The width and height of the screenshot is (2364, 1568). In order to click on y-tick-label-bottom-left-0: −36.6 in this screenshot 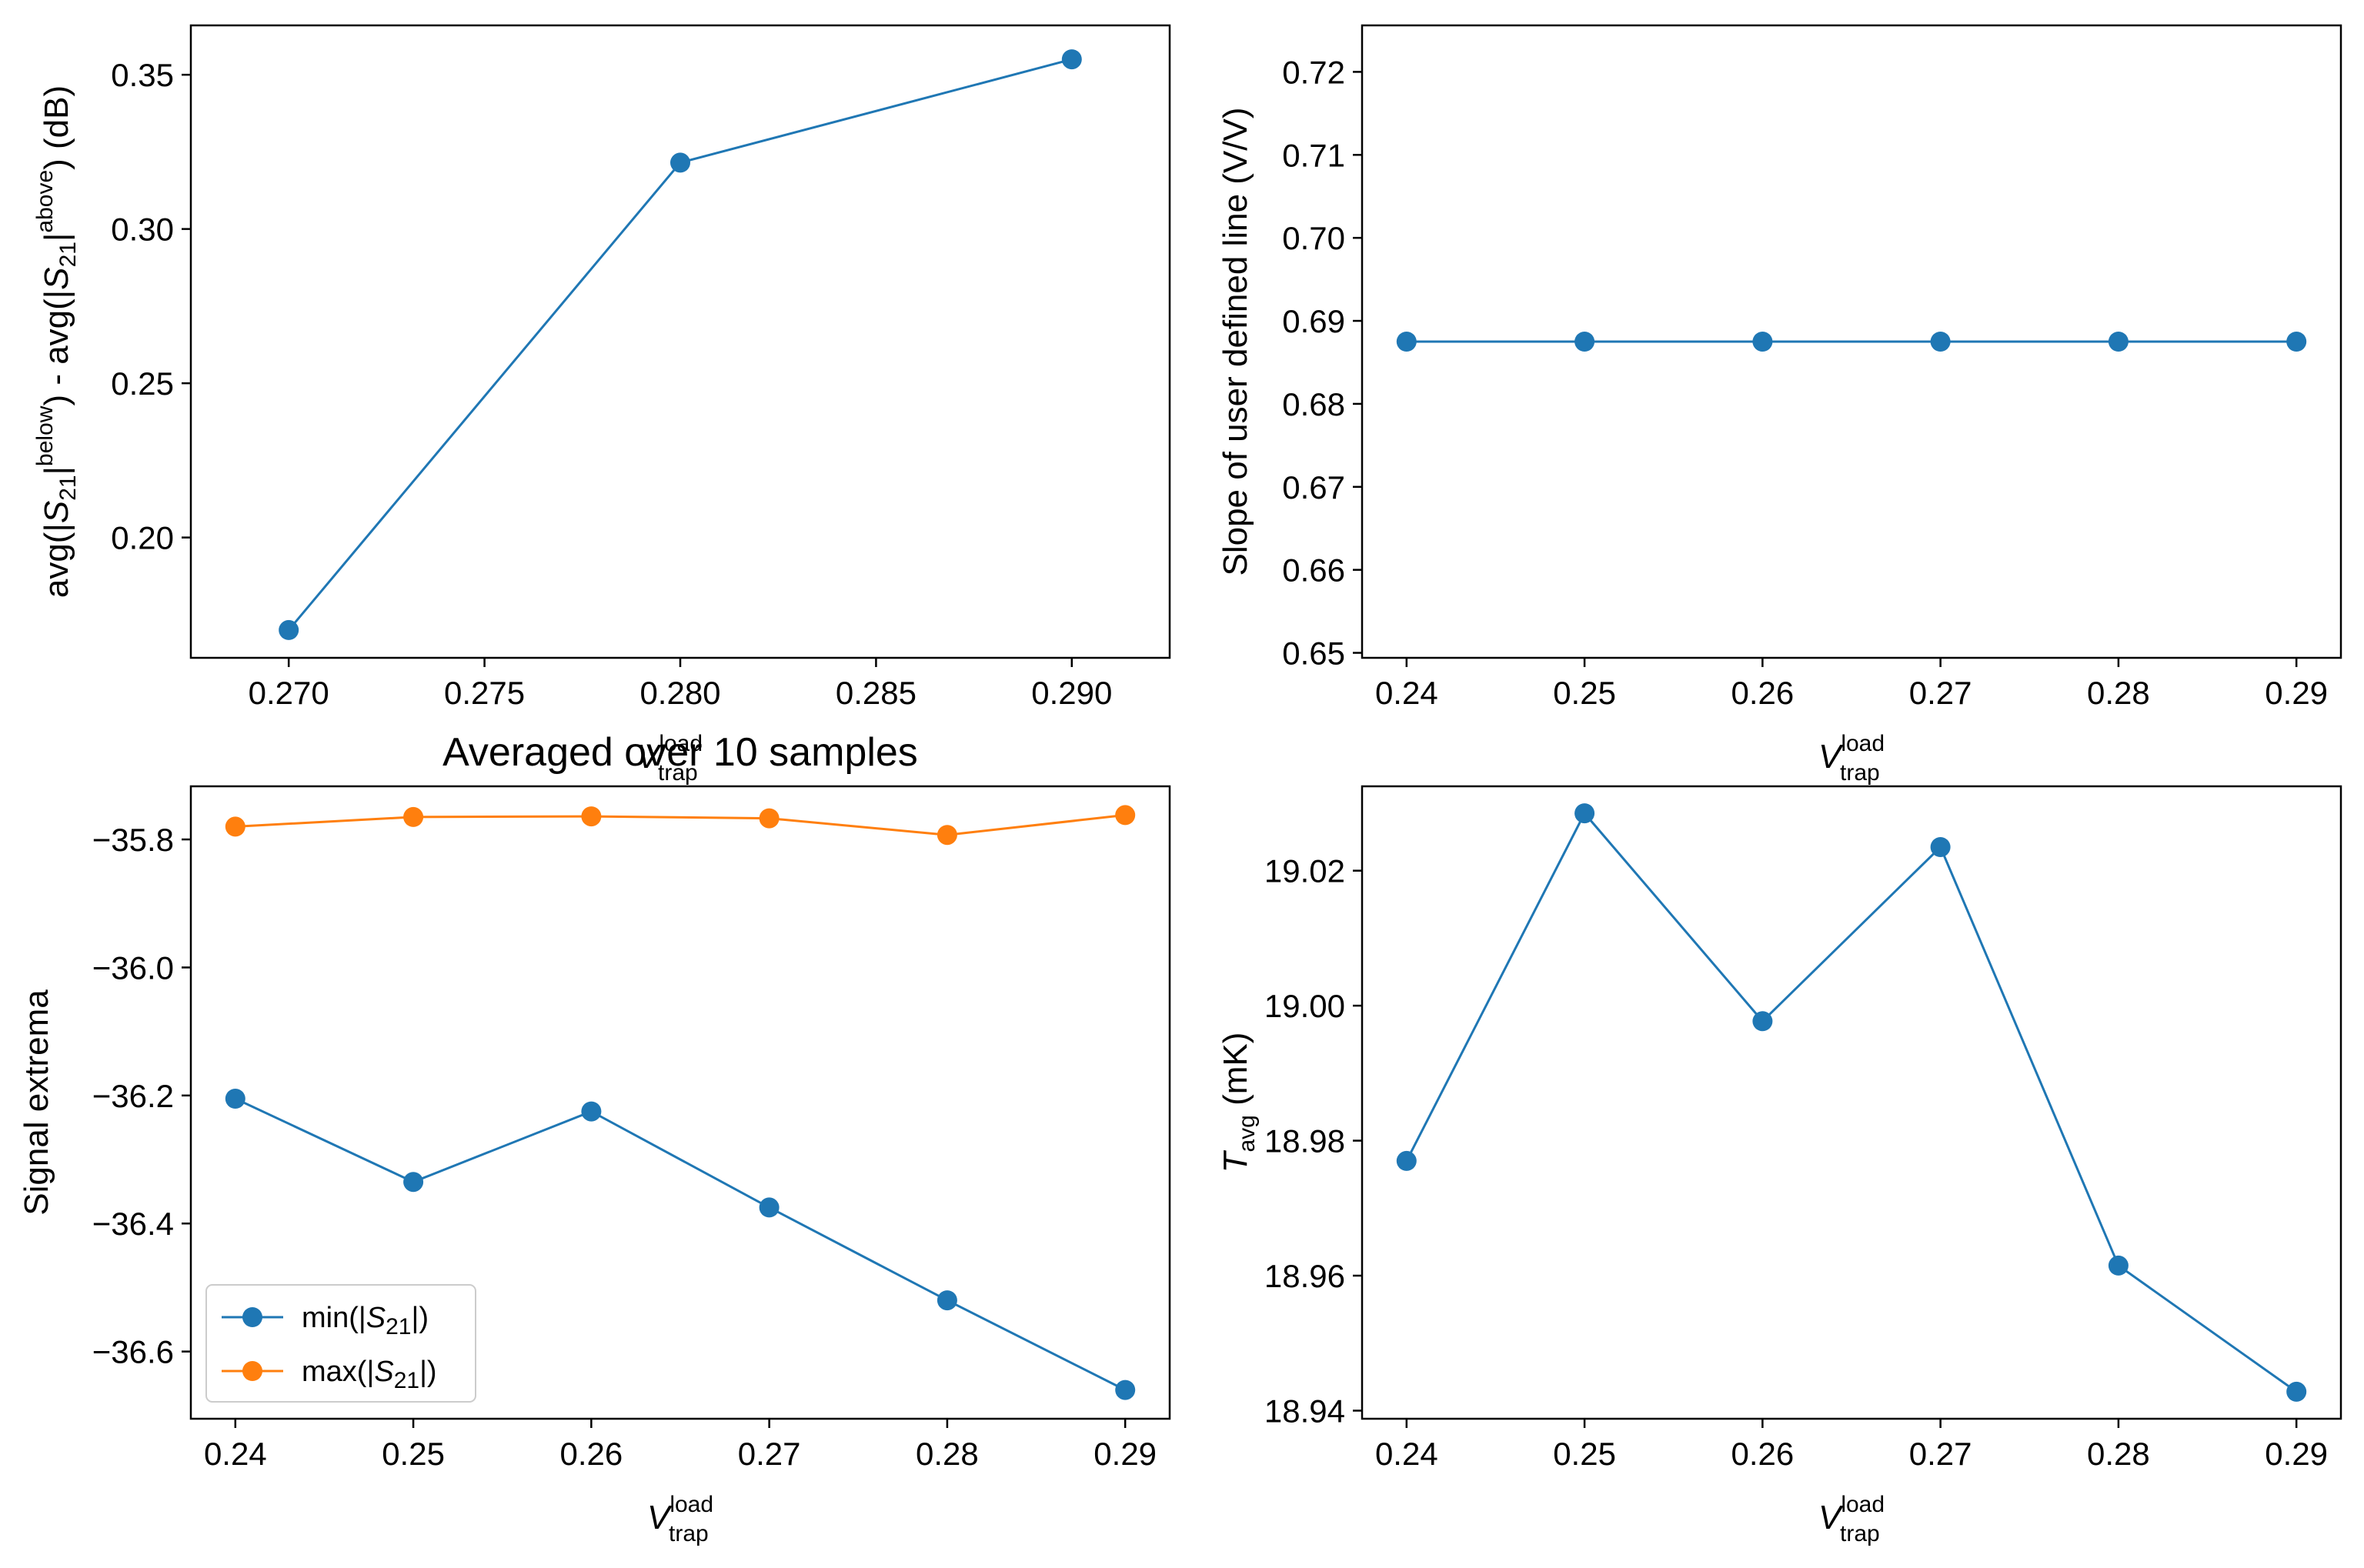, I will do `click(133, 1352)`.